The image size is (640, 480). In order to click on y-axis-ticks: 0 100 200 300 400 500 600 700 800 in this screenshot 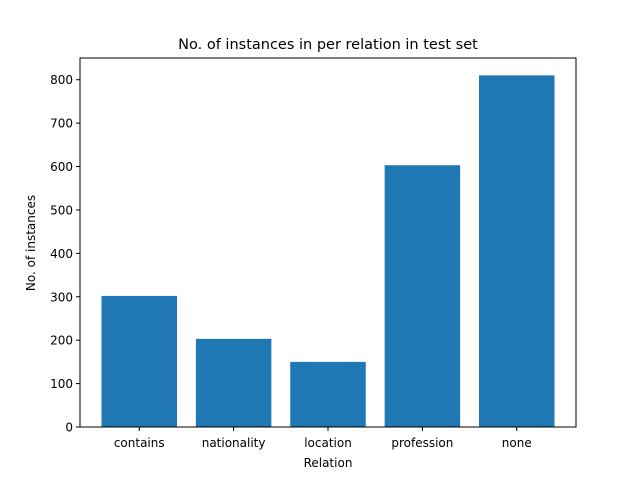, I will do `click(65, 254)`.